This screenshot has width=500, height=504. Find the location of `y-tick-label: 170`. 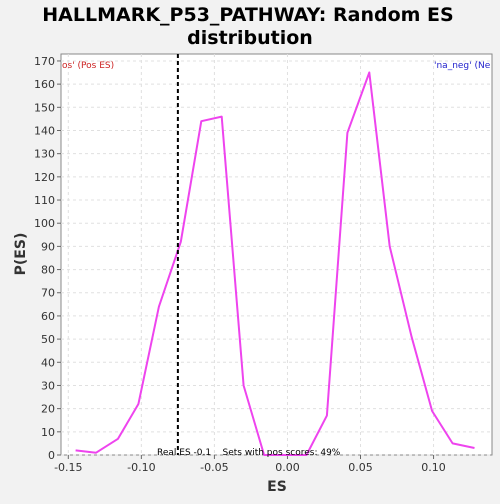

y-tick-label: 170 is located at coordinates (44, 61).